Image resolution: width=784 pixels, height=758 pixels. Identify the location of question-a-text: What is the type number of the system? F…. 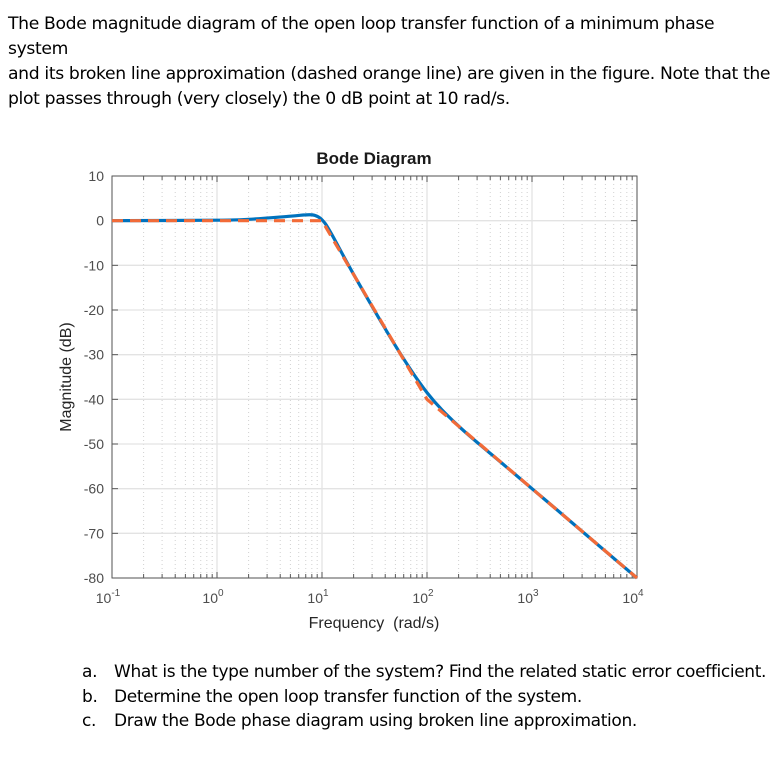
(440, 672).